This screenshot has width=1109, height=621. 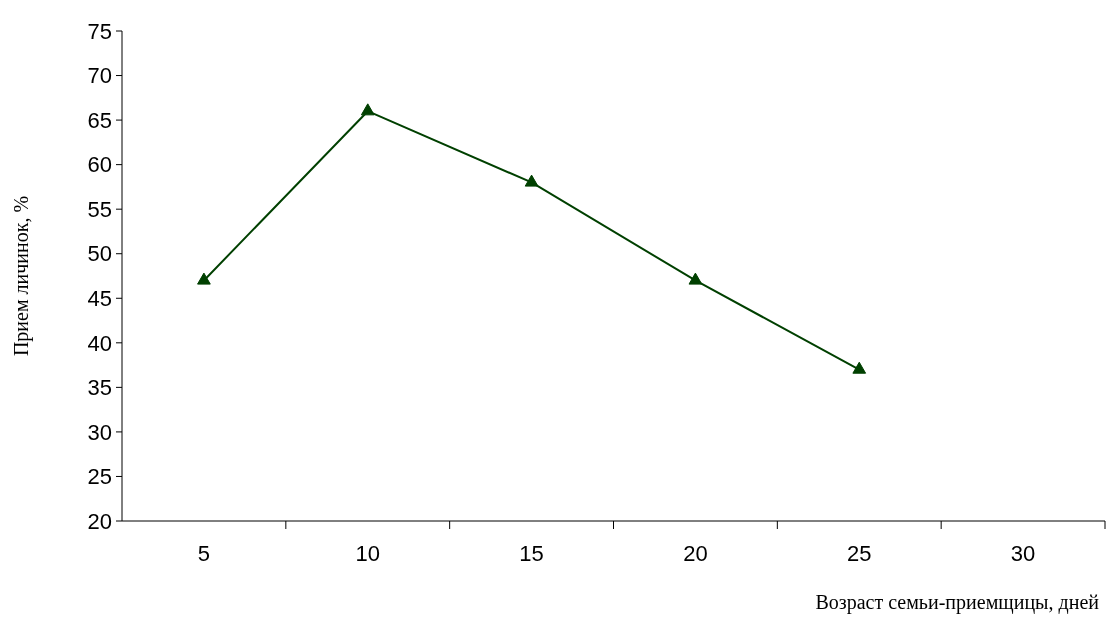 What do you see at coordinates (99, 254) in the screenshot?
I see `y-tick-label: 50` at bounding box center [99, 254].